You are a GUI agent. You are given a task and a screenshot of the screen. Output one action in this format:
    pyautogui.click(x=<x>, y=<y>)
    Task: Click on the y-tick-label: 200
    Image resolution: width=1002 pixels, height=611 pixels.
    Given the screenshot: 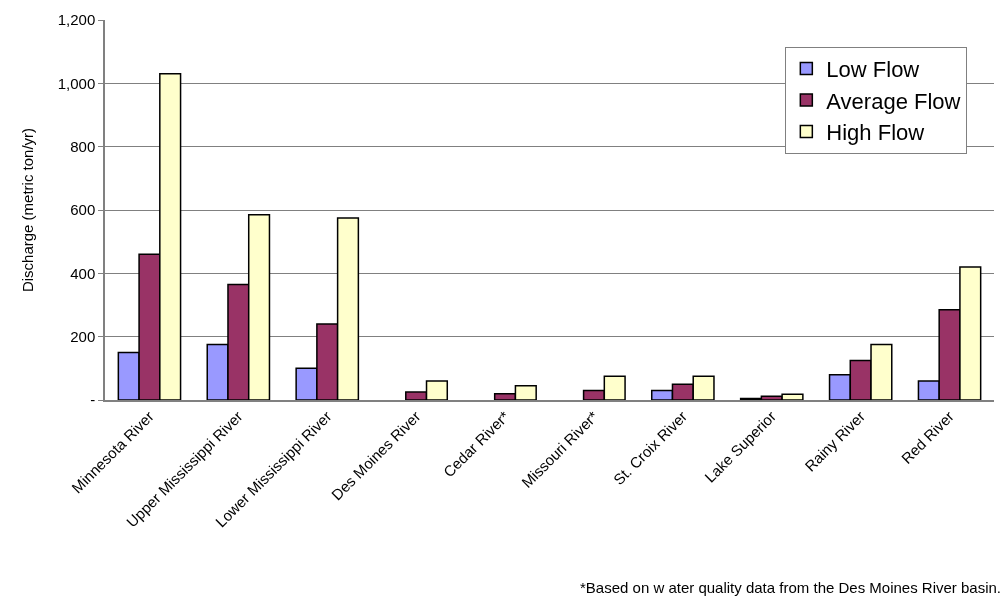 What is the action you would take?
    pyautogui.click(x=83, y=336)
    